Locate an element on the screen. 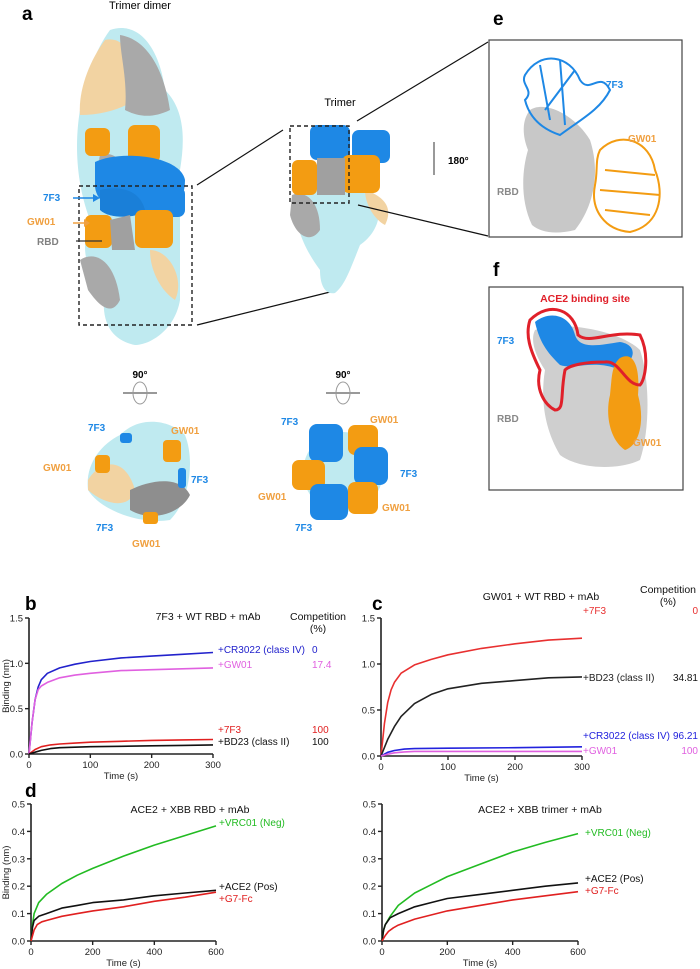 The image size is (700, 969). competition-unit: (%) is located at coordinates (318, 629).